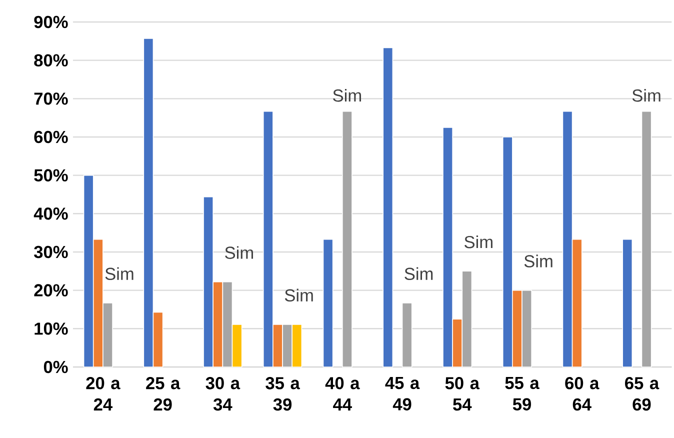 This screenshot has height=438, width=674. What do you see at coordinates (342, 393) in the screenshot?
I see `x-tick-label: 40 a 44` at bounding box center [342, 393].